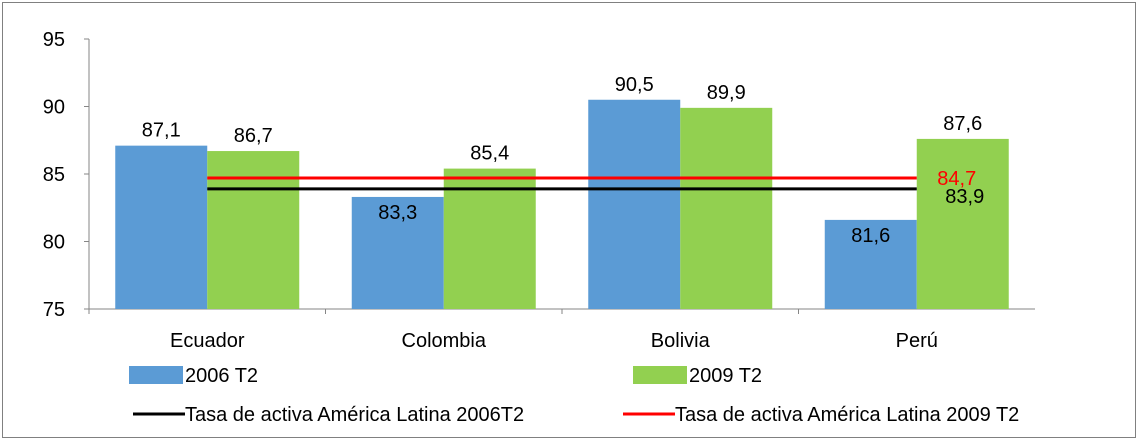 Image resolution: width=1140 pixels, height=444 pixels. I want to click on data-label: 87,1, so click(161, 131).